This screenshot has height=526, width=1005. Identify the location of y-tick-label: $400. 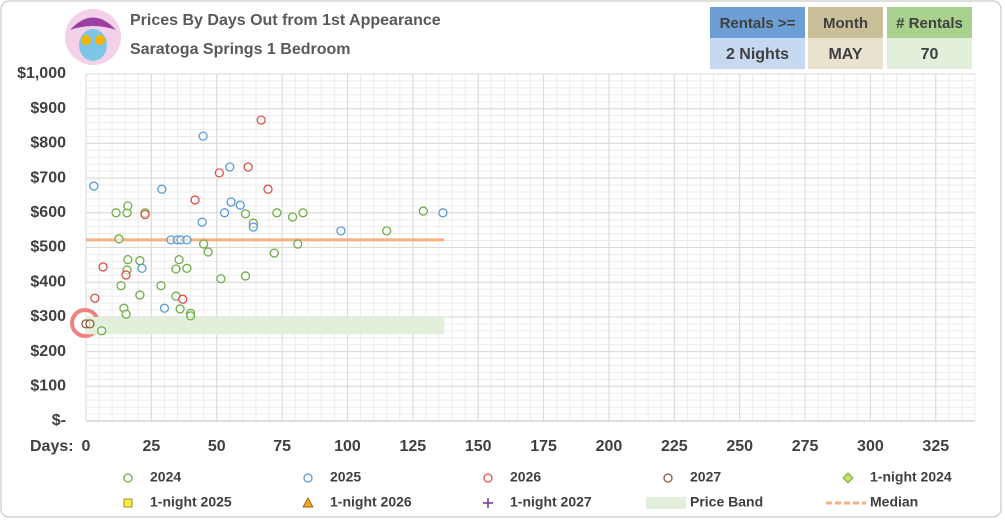
(48, 281).